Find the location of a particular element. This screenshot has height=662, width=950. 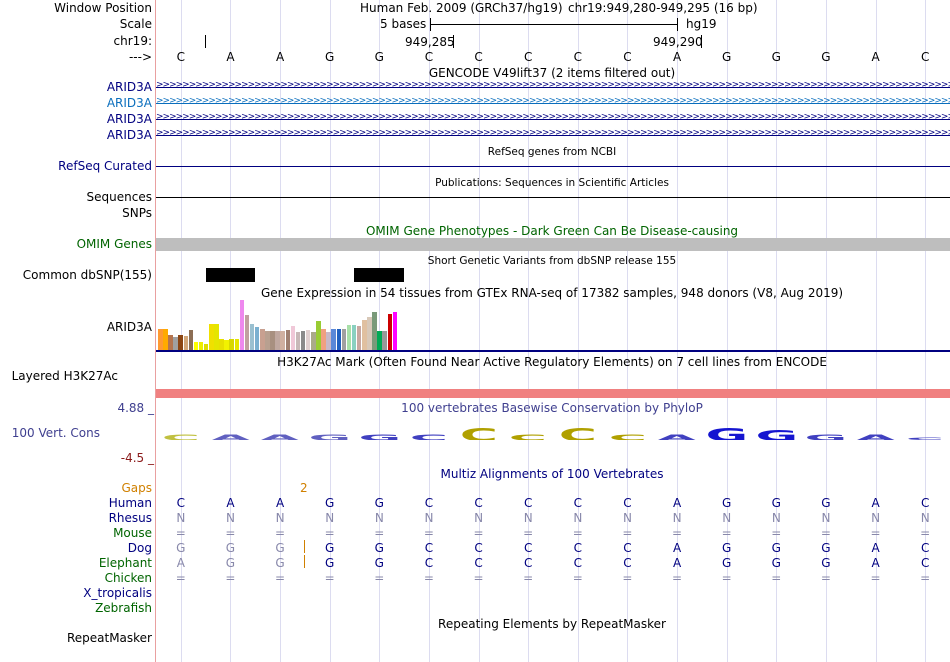

scale-label: Scale is located at coordinates (135, 24).